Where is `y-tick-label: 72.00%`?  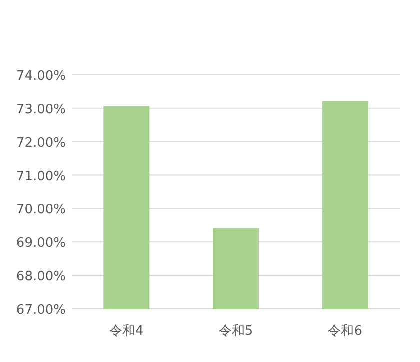 y-tick-label: 72.00% is located at coordinates (41, 143).